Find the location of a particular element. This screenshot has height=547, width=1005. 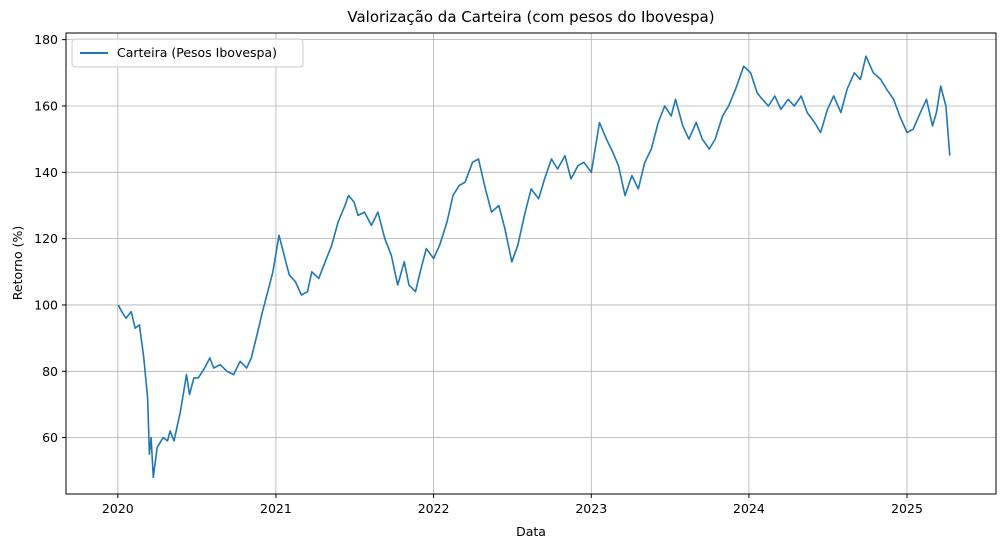

x-tick-label: 2025 is located at coordinates (907, 508).